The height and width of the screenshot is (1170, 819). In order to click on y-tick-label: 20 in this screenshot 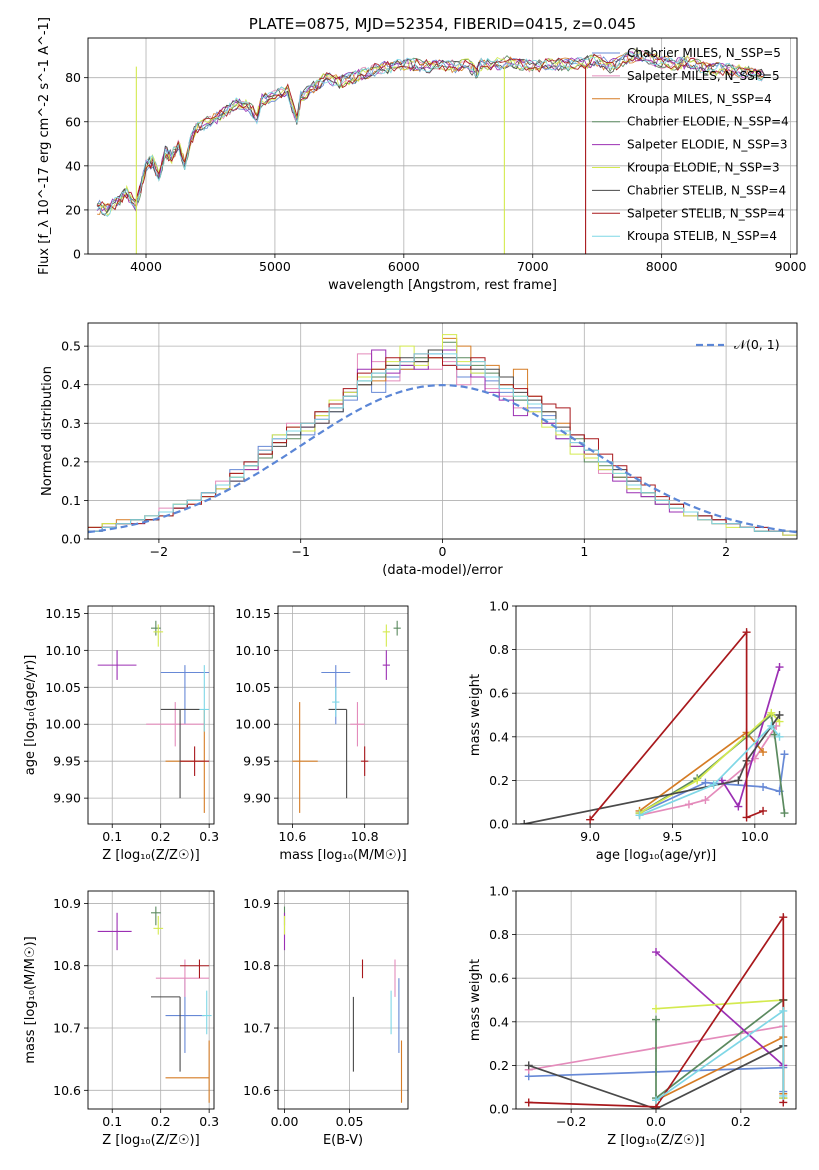, I will do `click(73, 209)`.